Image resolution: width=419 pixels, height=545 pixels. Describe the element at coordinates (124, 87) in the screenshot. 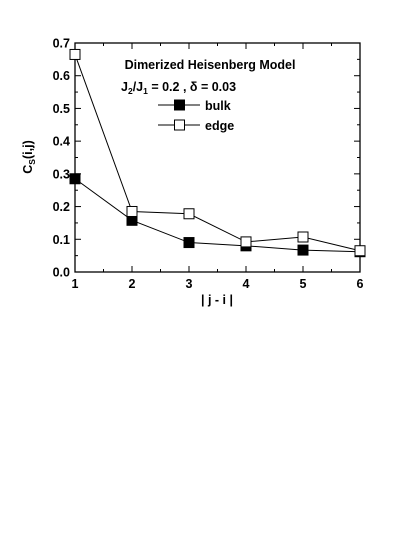

I see `j-symbol: J` at that location.